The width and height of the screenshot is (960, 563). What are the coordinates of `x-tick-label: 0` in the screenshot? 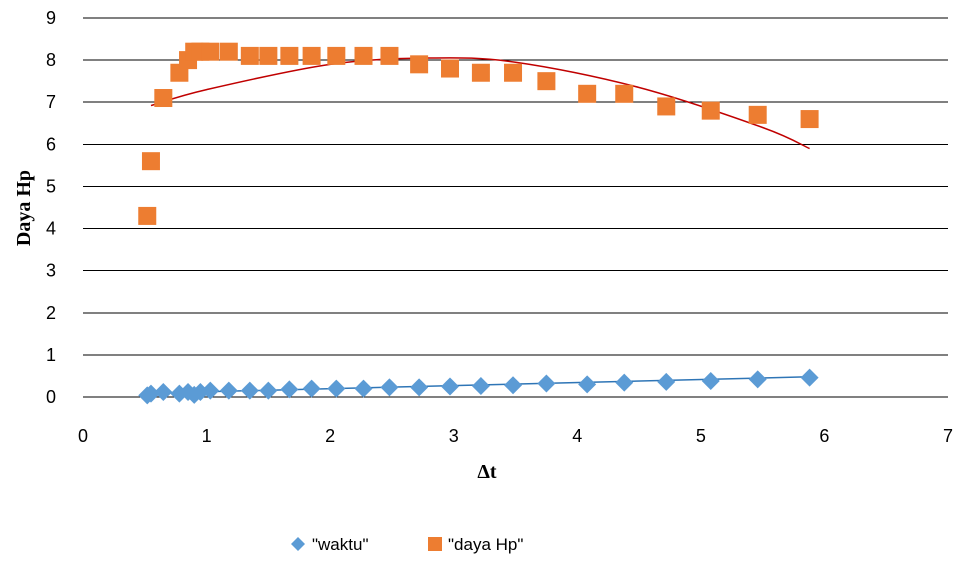 It's located at (83, 436).